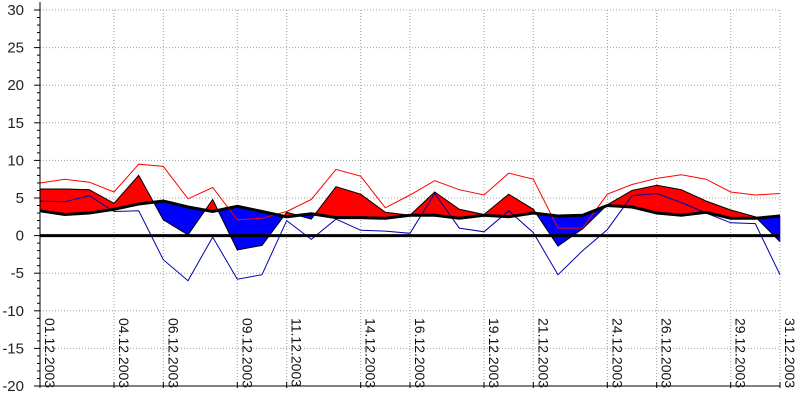  What do you see at coordinates (297, 352) in the screenshot?
I see `x-tick-label: 11.12.2003` at bounding box center [297, 352].